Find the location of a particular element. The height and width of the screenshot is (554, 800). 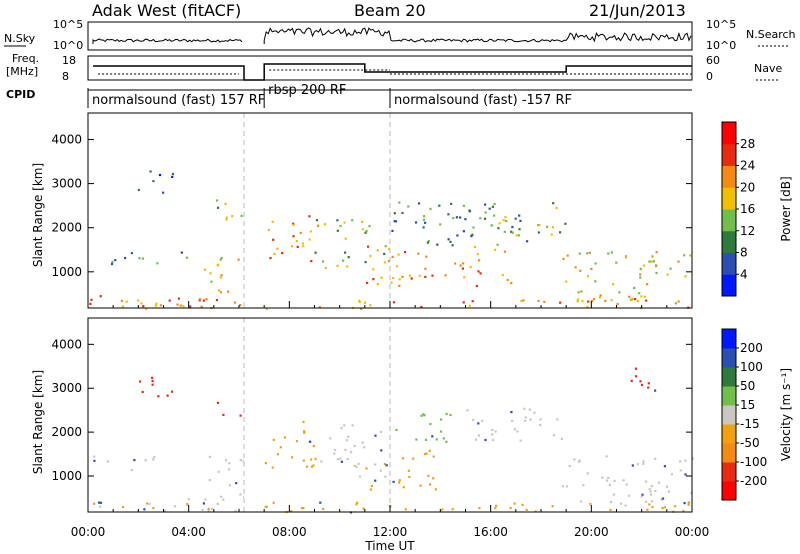

nsky-trace is located at coordinates (392, 35).